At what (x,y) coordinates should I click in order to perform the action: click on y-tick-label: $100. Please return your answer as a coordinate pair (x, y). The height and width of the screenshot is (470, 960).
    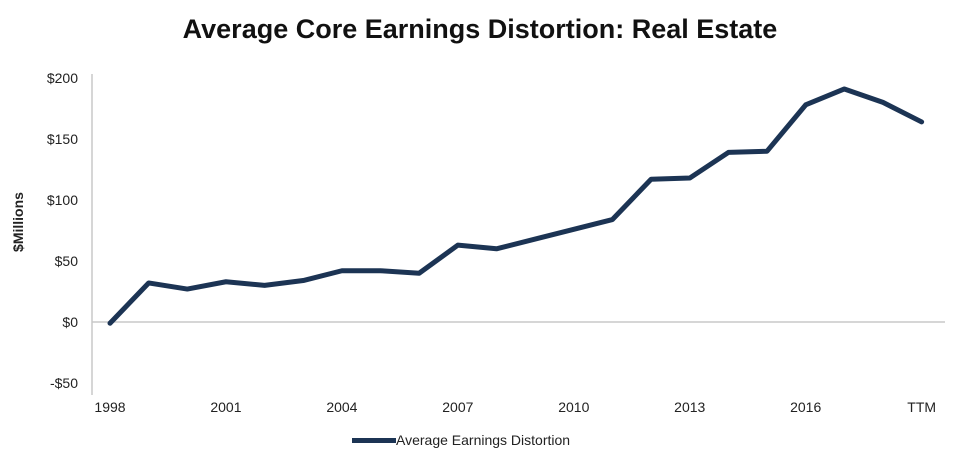
    Looking at the image, I should click on (62, 200).